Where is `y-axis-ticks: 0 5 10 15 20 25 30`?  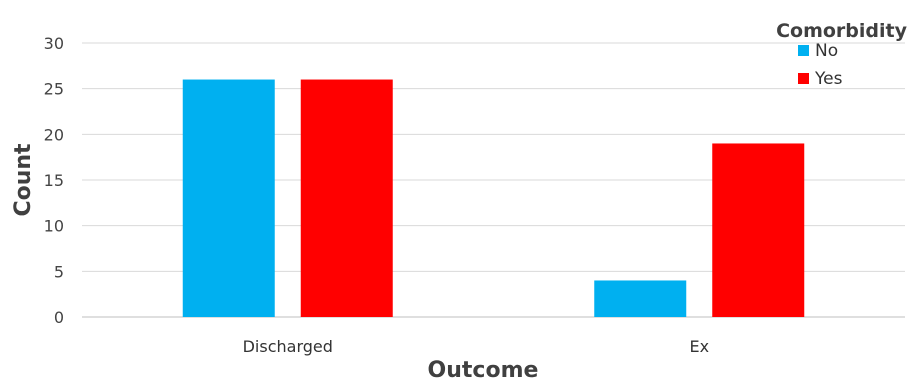 y-axis-ticks: 0 5 10 15 20 25 30 is located at coordinates (54, 180).